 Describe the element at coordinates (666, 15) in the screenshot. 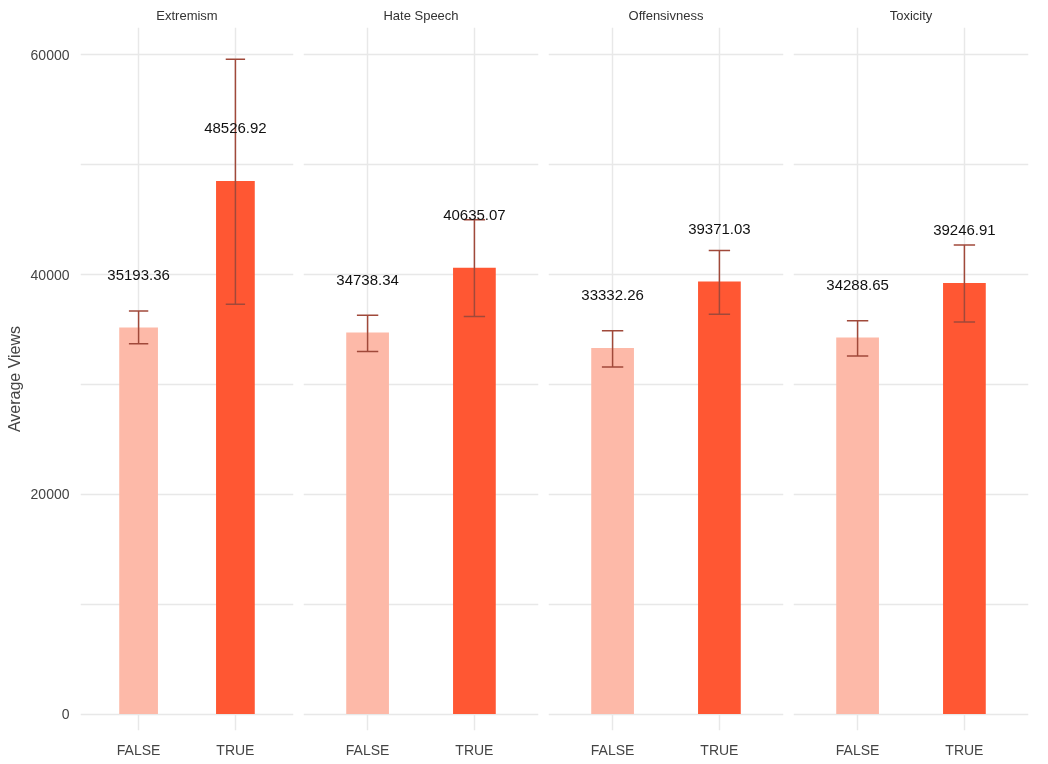

I see `chart-title: Offensivness` at that location.